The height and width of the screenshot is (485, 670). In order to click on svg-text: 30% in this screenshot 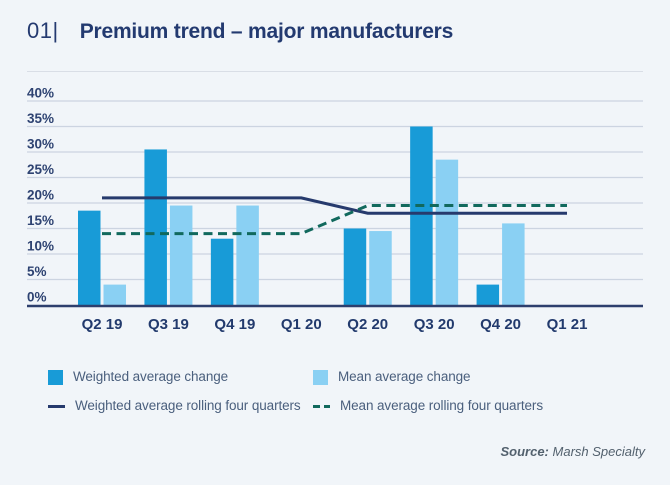, I will do `click(40, 144)`.